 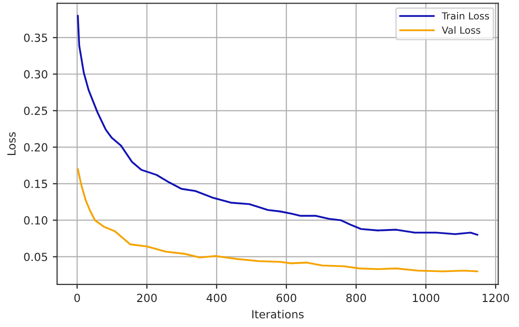 I want to click on y-tick-label: 0.05, so click(x=36, y=257).